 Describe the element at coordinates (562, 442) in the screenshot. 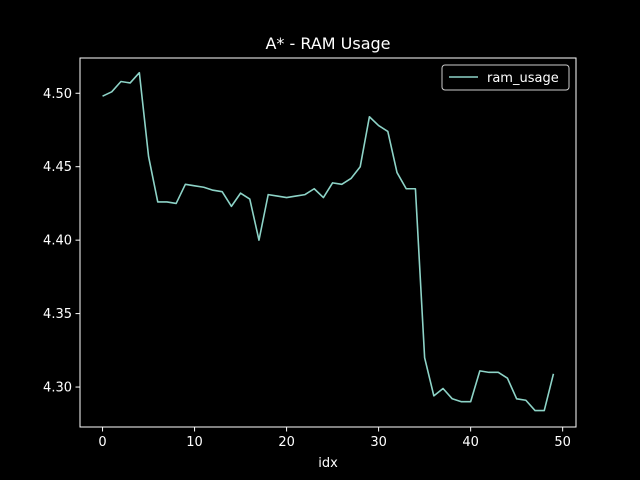

I see `x-tick-label: 50` at that location.